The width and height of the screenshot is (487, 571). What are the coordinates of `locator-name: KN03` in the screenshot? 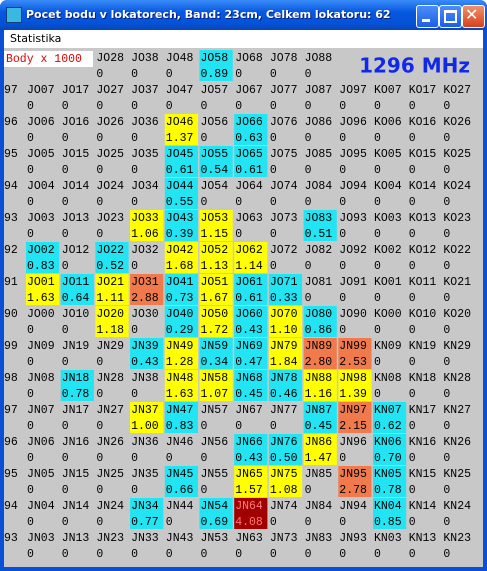 It's located at (388, 538).